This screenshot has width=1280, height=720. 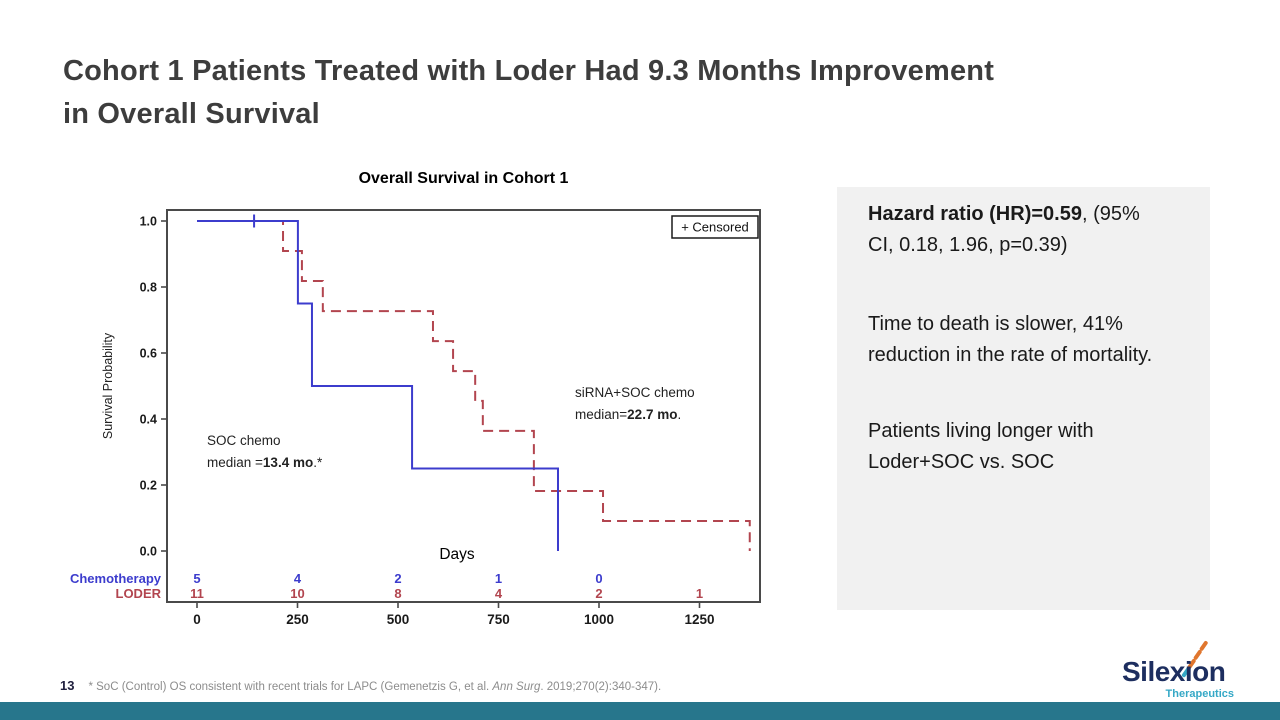 What do you see at coordinates (635, 403) in the screenshot?
I see `annotation-sirna: siRNA+SOC chemo median=22.7 mo.` at bounding box center [635, 403].